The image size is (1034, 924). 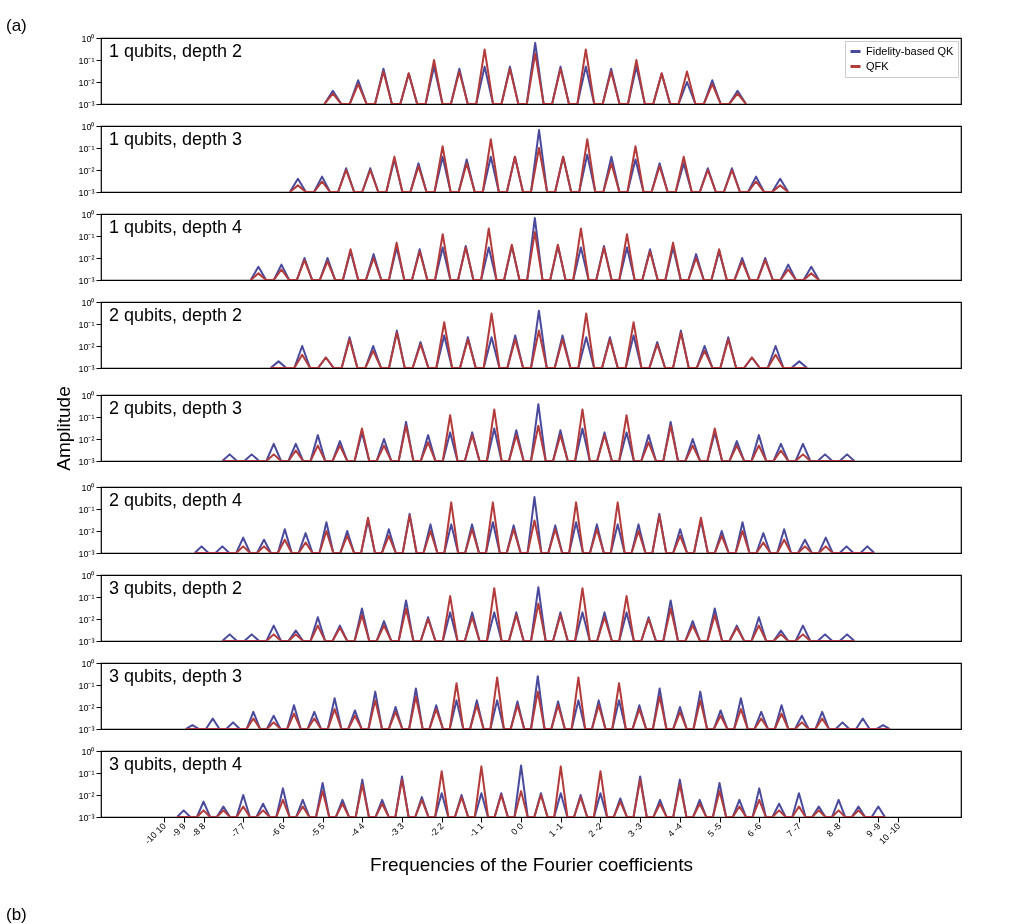 What do you see at coordinates (155, 833) in the screenshot?
I see `x-tick-label: -10 10` at bounding box center [155, 833].